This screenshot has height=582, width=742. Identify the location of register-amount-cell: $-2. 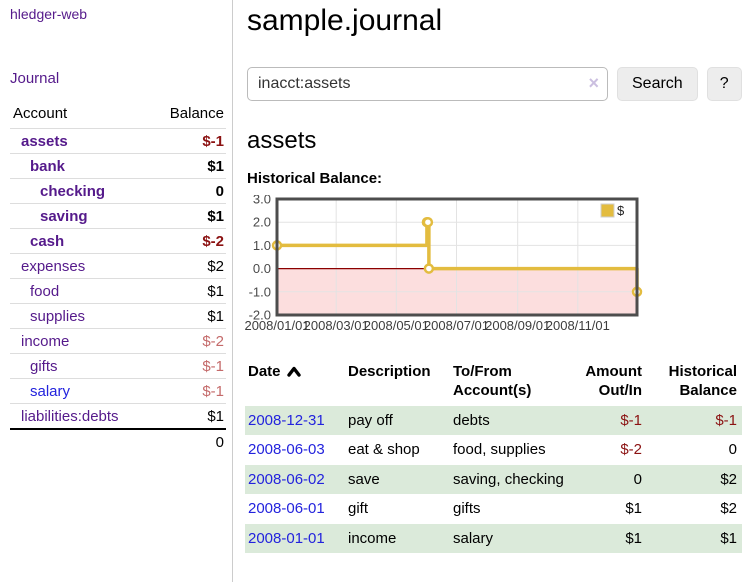
(631, 450).